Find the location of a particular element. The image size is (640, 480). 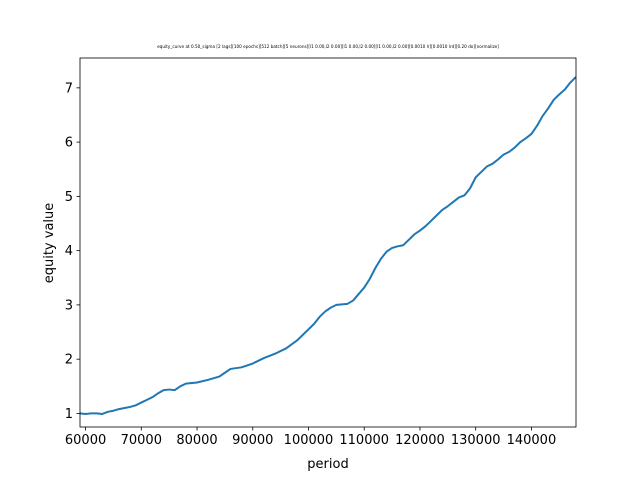

x-axis-label: period is located at coordinates (327, 464).